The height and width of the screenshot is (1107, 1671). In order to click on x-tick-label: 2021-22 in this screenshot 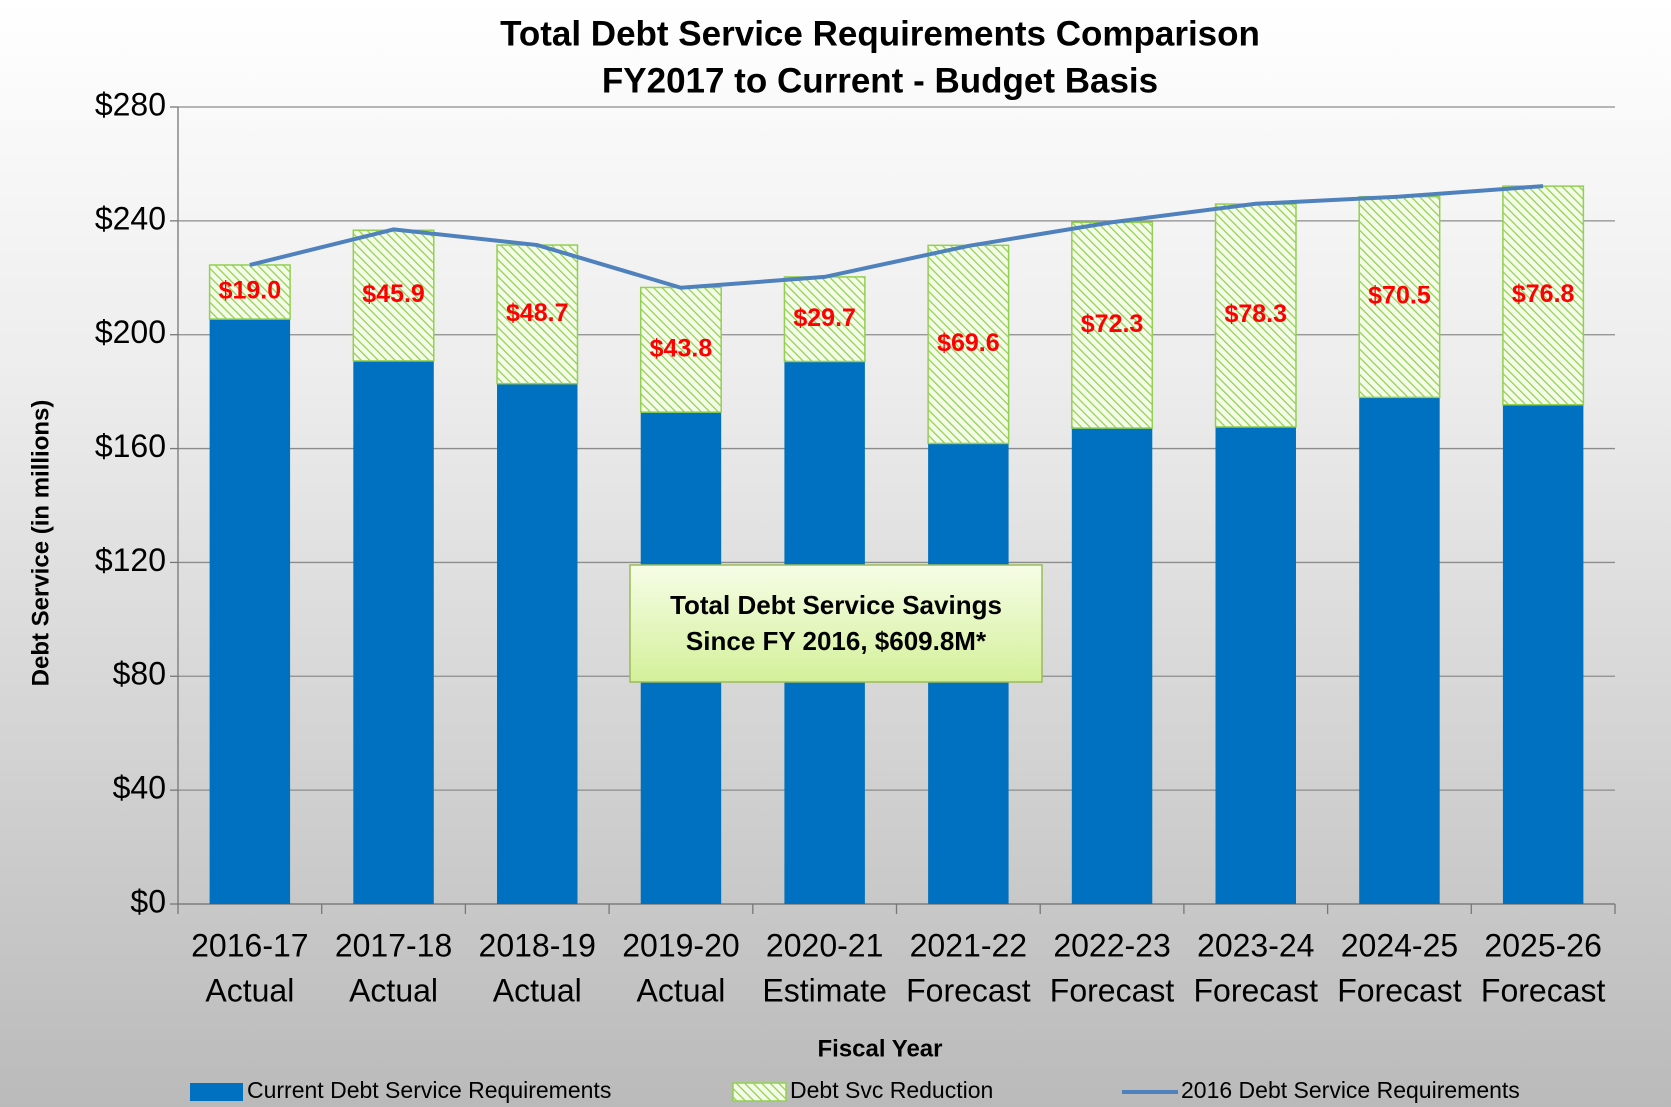, I will do `click(968, 945)`.